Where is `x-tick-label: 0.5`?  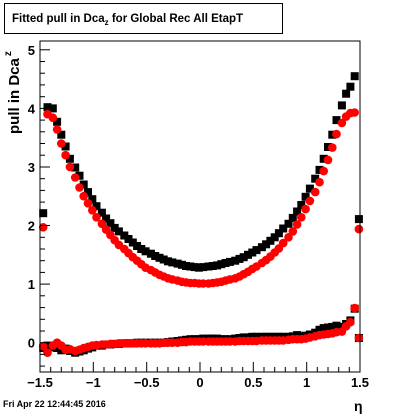
x-tick-label: 0.5 is located at coordinates (253, 382).